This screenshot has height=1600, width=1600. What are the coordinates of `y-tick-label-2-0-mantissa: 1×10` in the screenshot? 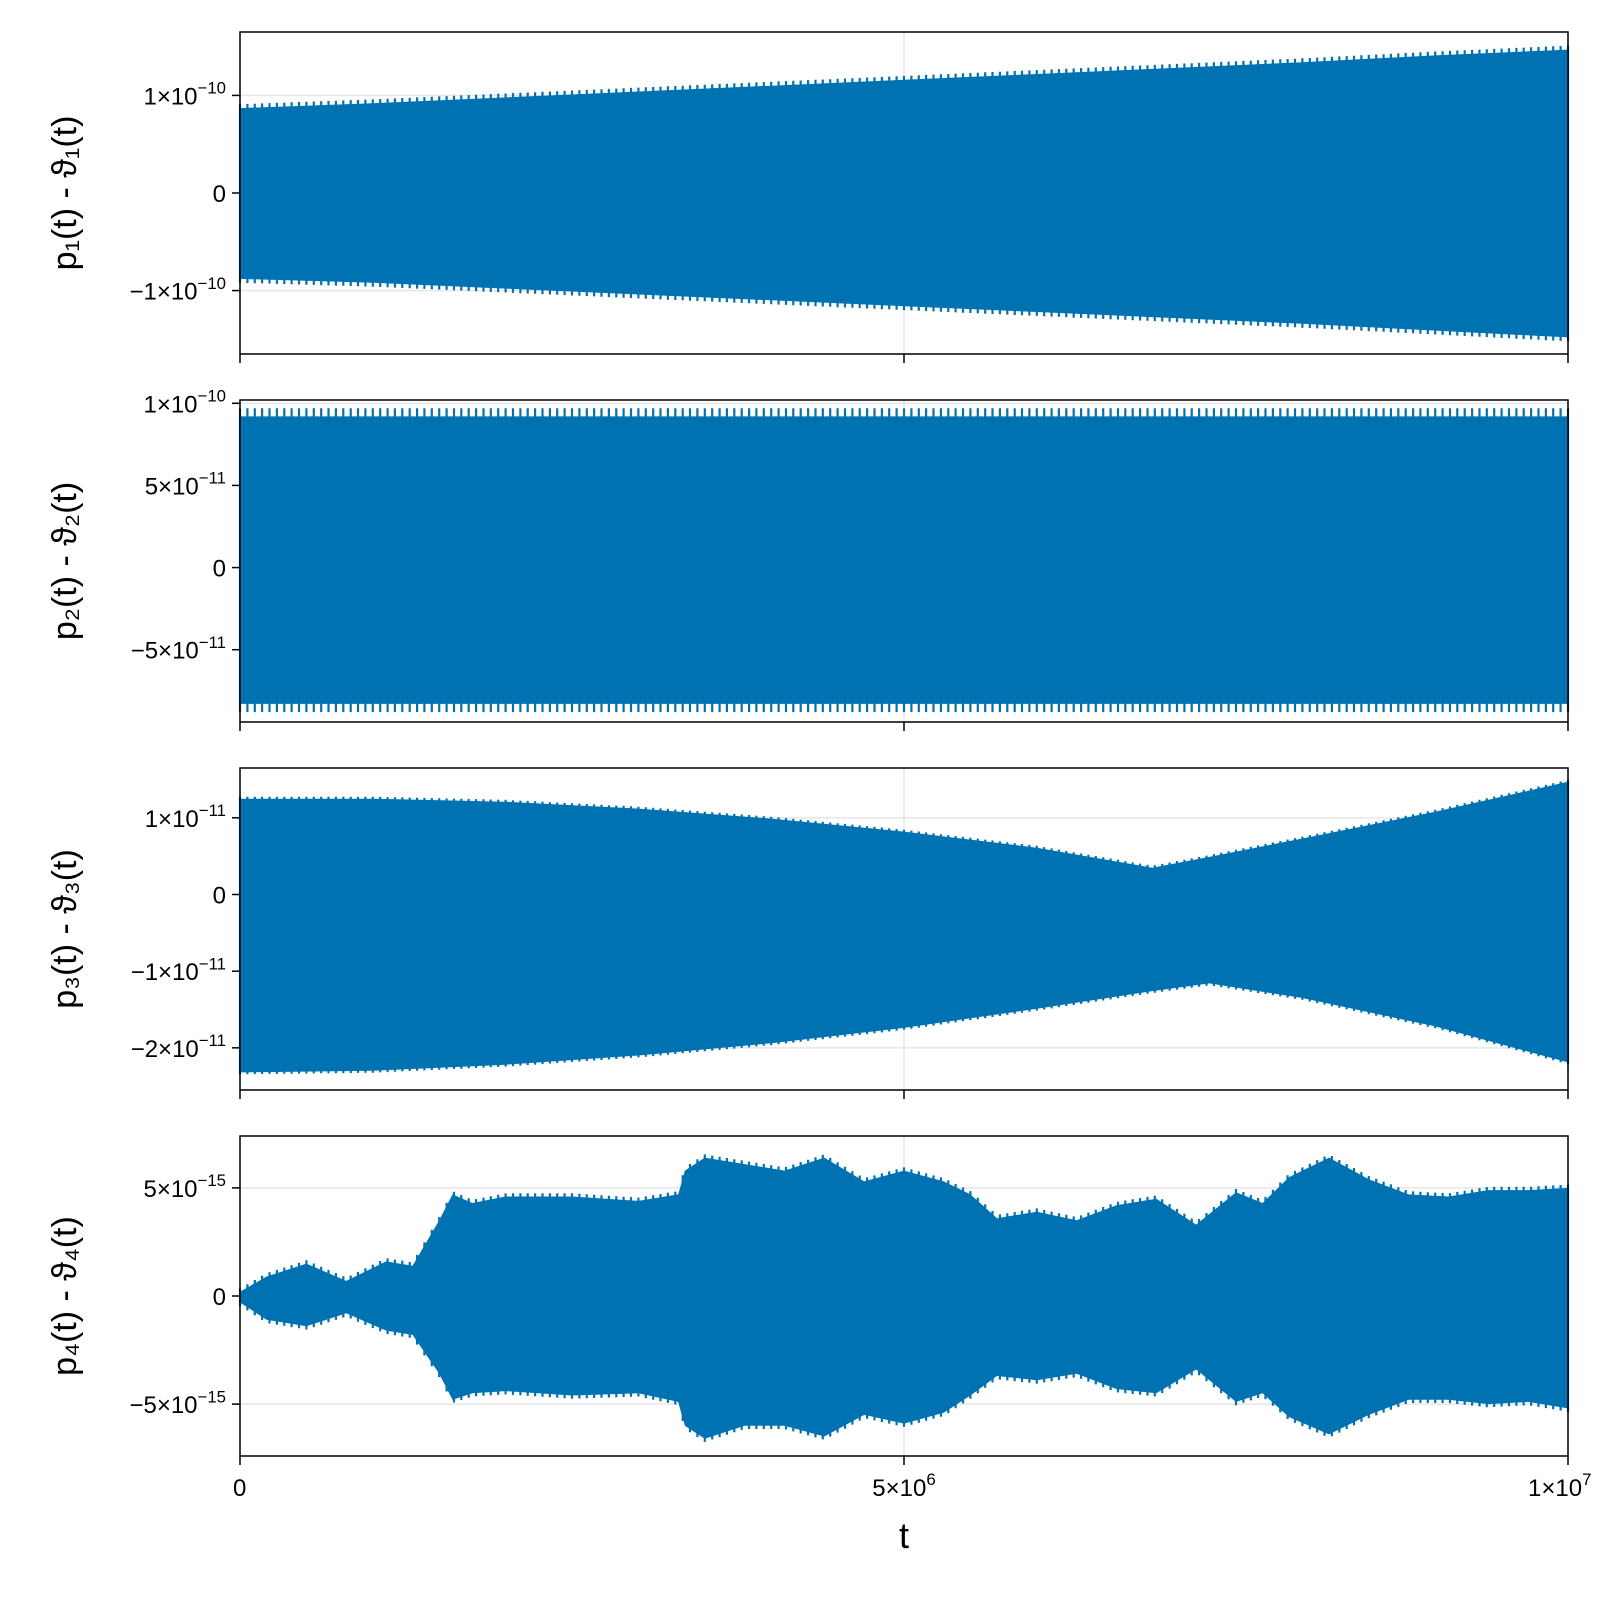 It's located at (170, 404).